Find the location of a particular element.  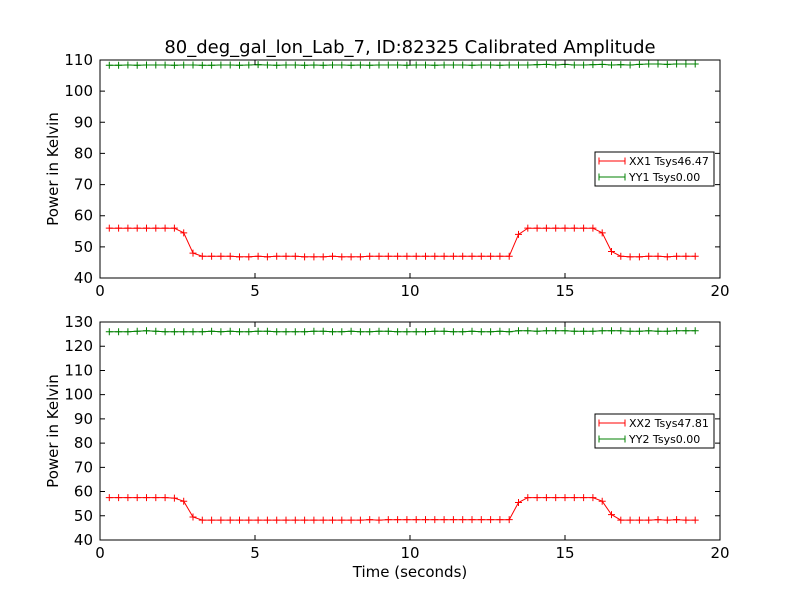

x-tick-label: 5 is located at coordinates (255, 291).